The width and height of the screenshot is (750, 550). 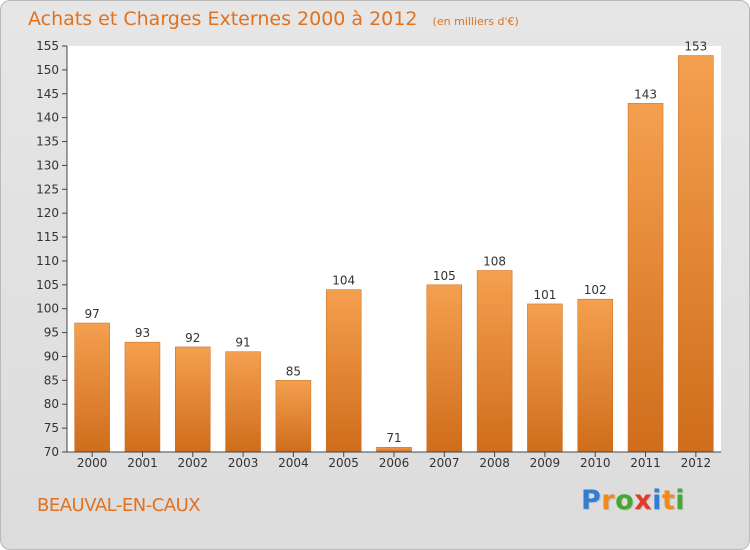 I want to click on data-label: 108, so click(x=494, y=261).